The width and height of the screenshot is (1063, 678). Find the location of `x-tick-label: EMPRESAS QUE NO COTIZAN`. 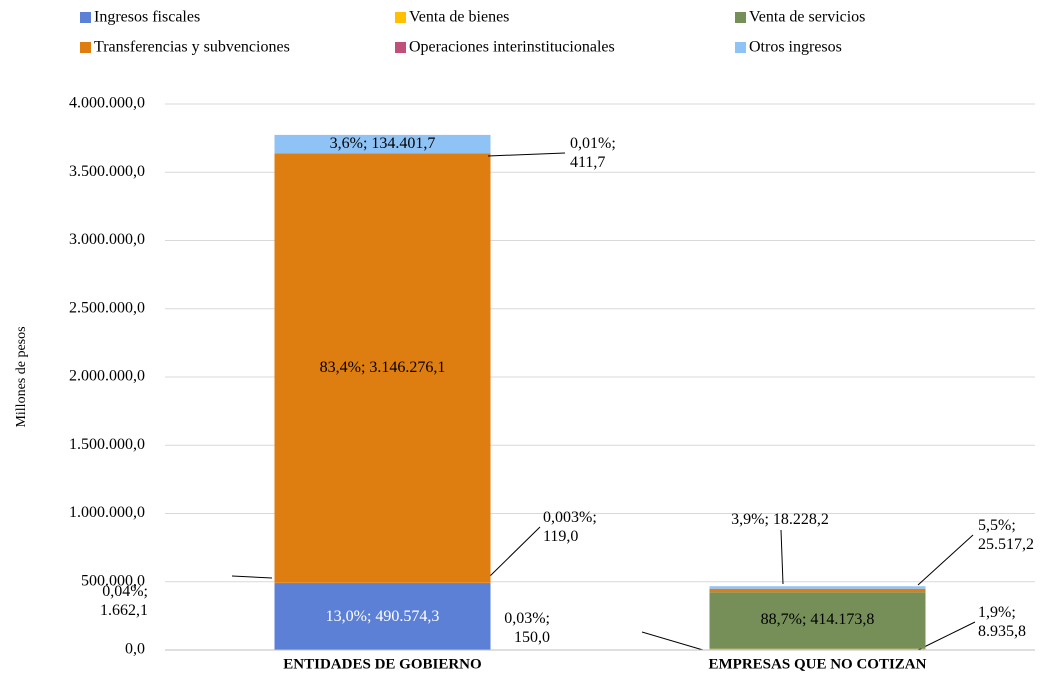

x-tick-label: EMPRESAS QUE NO COTIZAN is located at coordinates (818, 664).